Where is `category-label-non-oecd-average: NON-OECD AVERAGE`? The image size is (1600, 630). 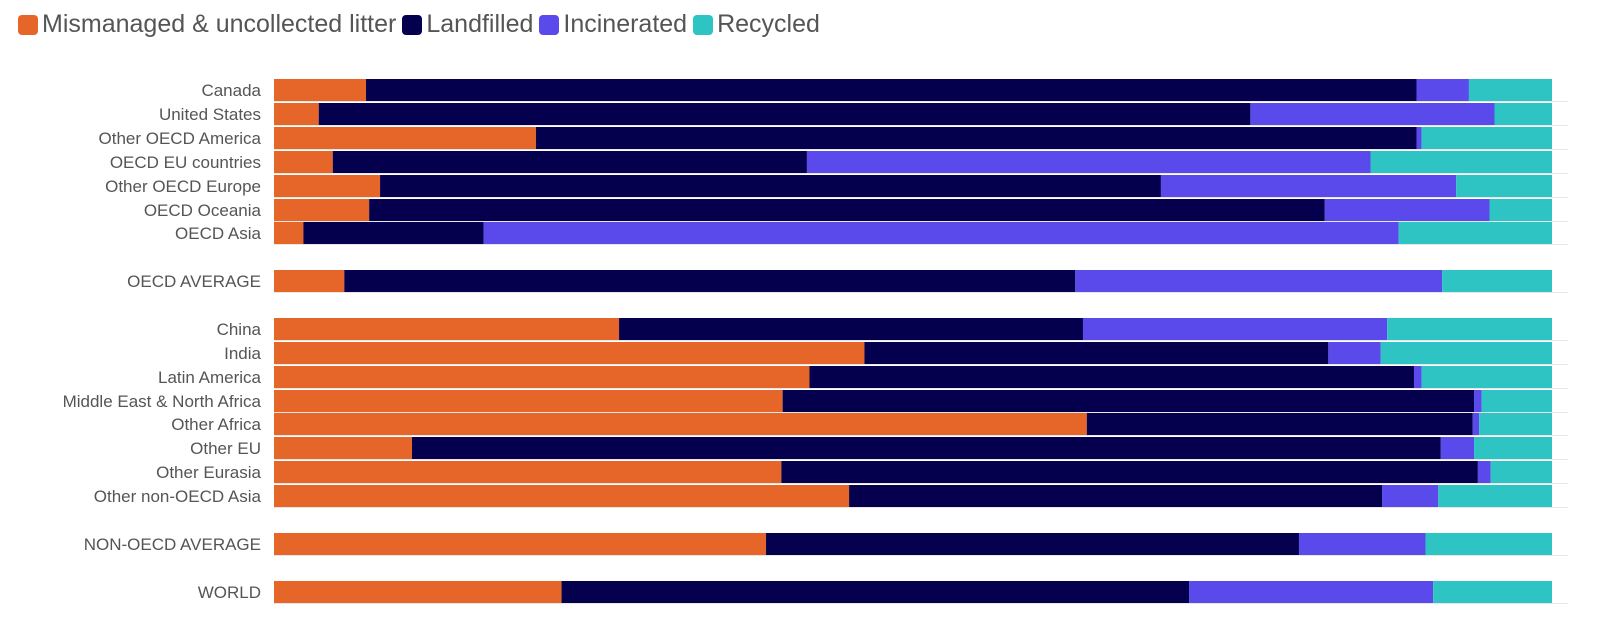 category-label-non-oecd-average: NON-OECD AVERAGE is located at coordinates (172, 544).